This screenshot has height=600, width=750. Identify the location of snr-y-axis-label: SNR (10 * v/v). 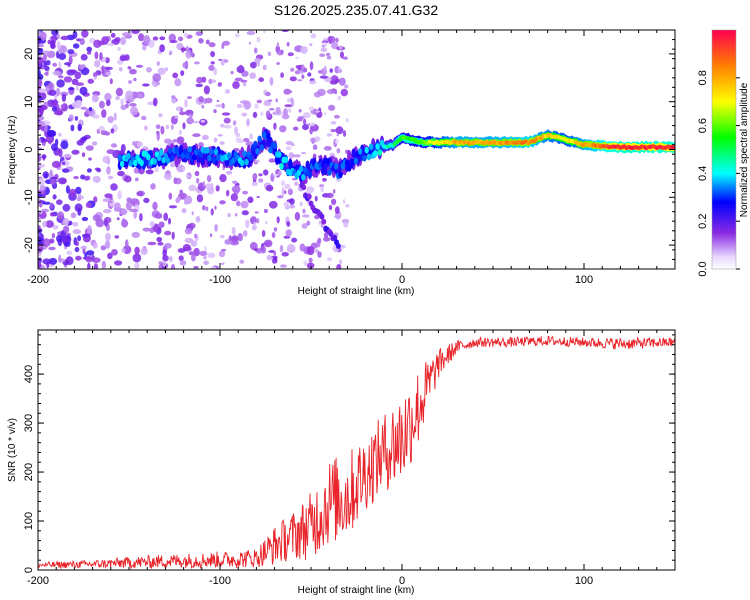
(12, 450).